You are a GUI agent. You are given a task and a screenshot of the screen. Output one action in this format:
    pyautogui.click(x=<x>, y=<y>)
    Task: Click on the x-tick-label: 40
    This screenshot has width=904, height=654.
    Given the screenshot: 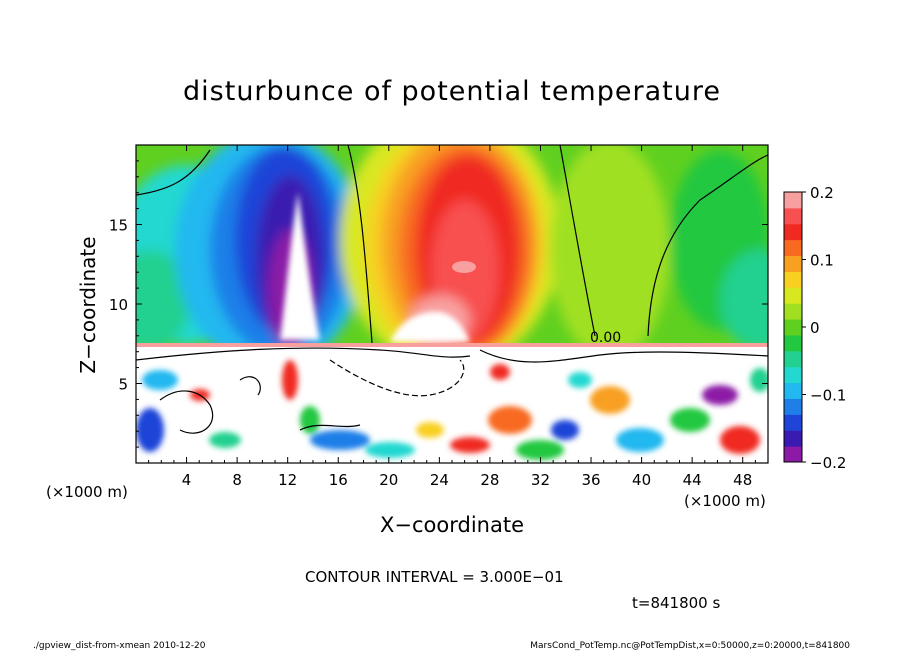 What is the action you would take?
    pyautogui.click(x=641, y=480)
    